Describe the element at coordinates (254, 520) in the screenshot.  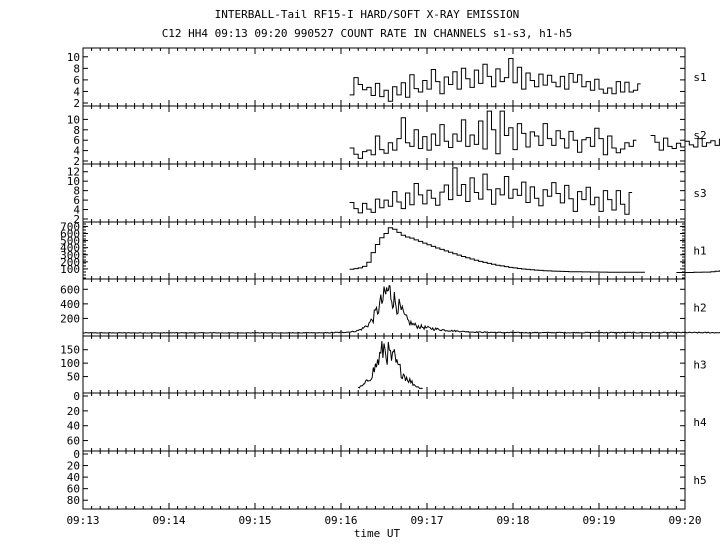
I see `x-tick-label-2: 09:15` at that location.